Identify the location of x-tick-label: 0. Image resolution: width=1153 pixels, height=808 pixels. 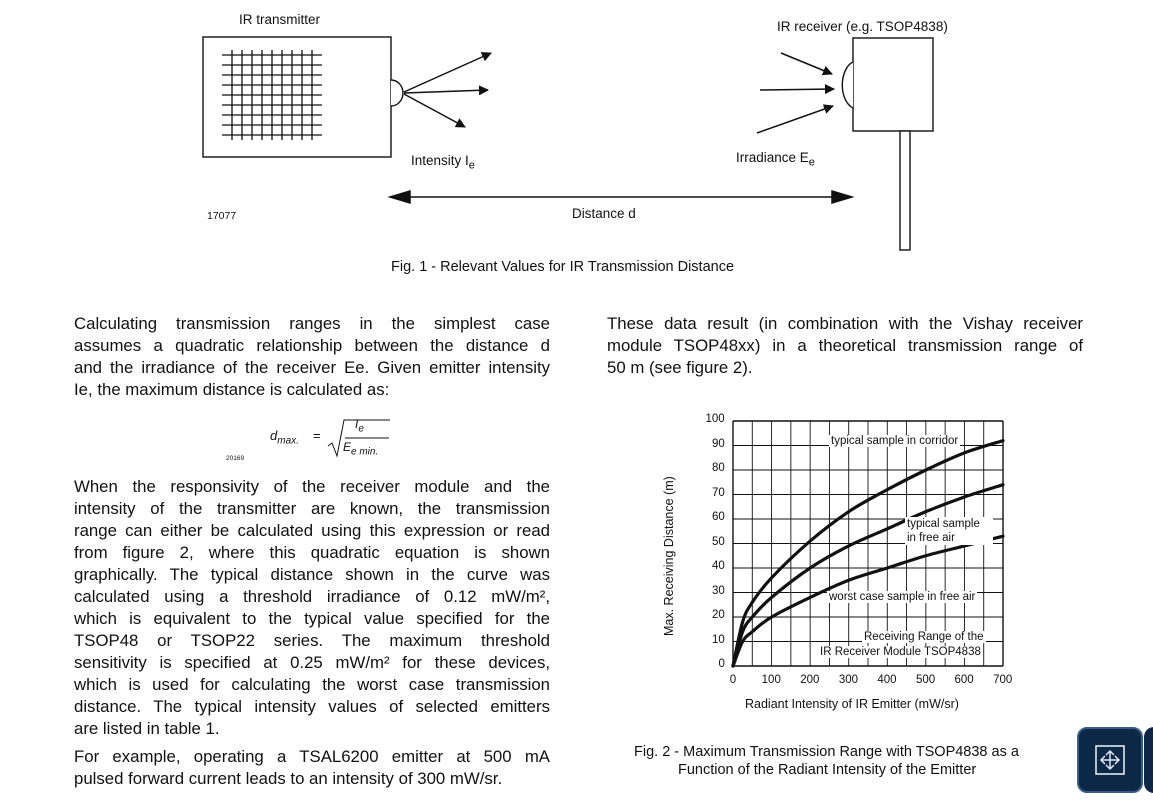
(733, 680).